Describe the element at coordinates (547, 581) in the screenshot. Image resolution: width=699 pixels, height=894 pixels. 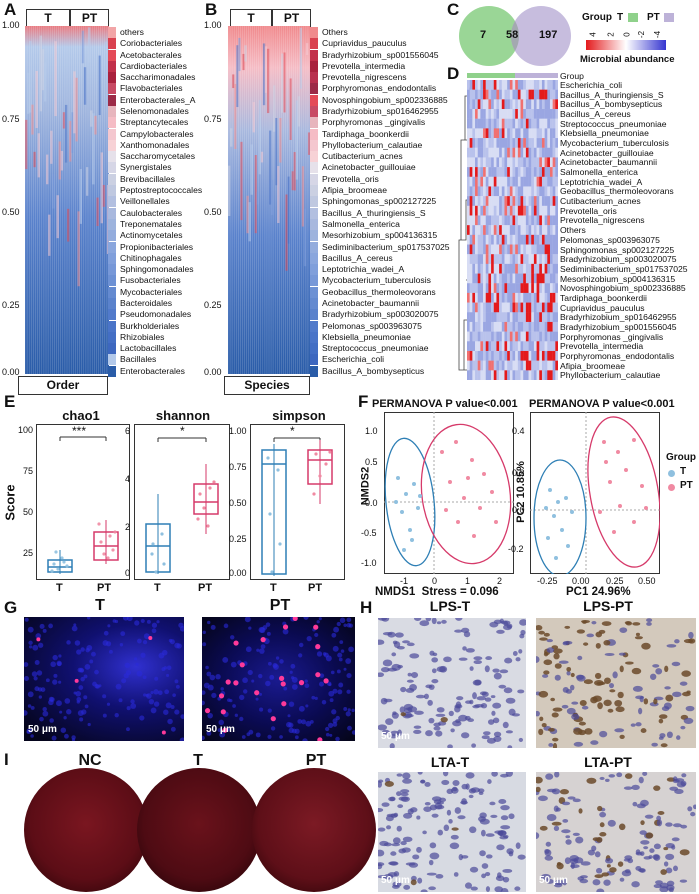
I see `f-right-xtick-1: -0.25` at that location.